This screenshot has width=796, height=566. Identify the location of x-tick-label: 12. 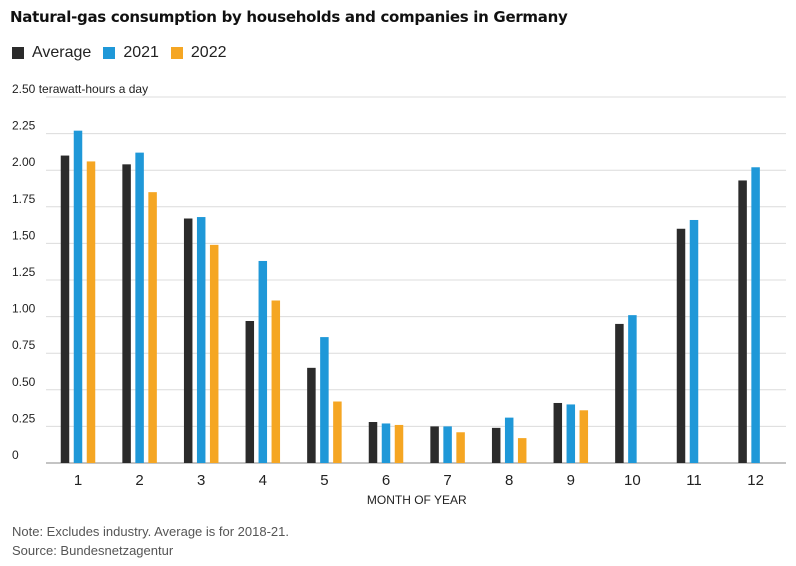
(755, 480).